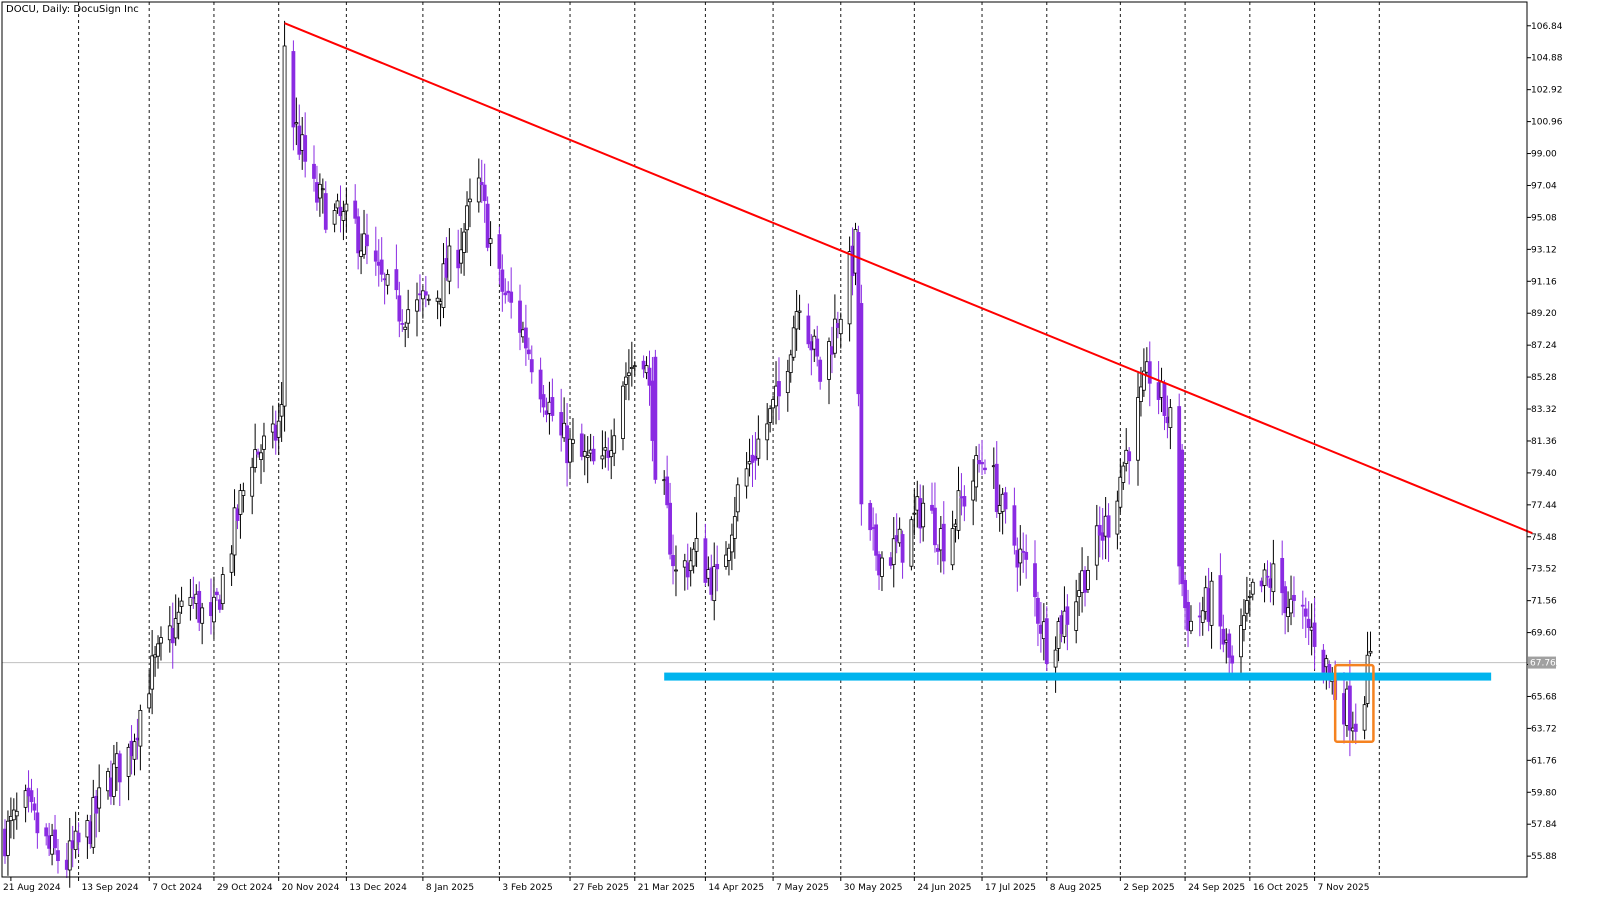 This screenshot has width=1597, height=915. I want to click on y-tick-label: 55.88, so click(1544, 857).